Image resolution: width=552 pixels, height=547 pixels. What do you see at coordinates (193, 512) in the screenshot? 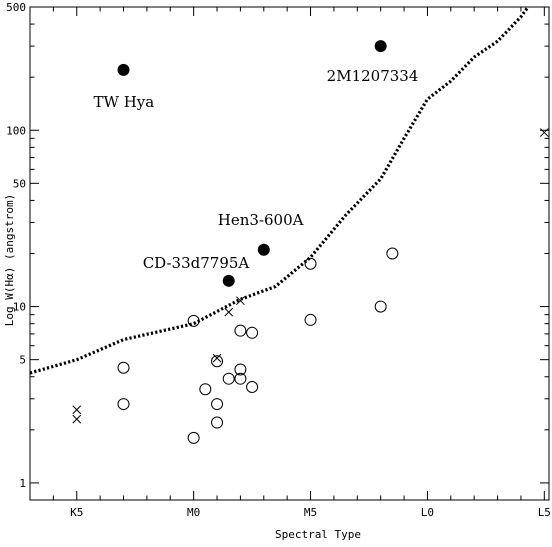
I see `x-tick-label: M0` at bounding box center [193, 512].